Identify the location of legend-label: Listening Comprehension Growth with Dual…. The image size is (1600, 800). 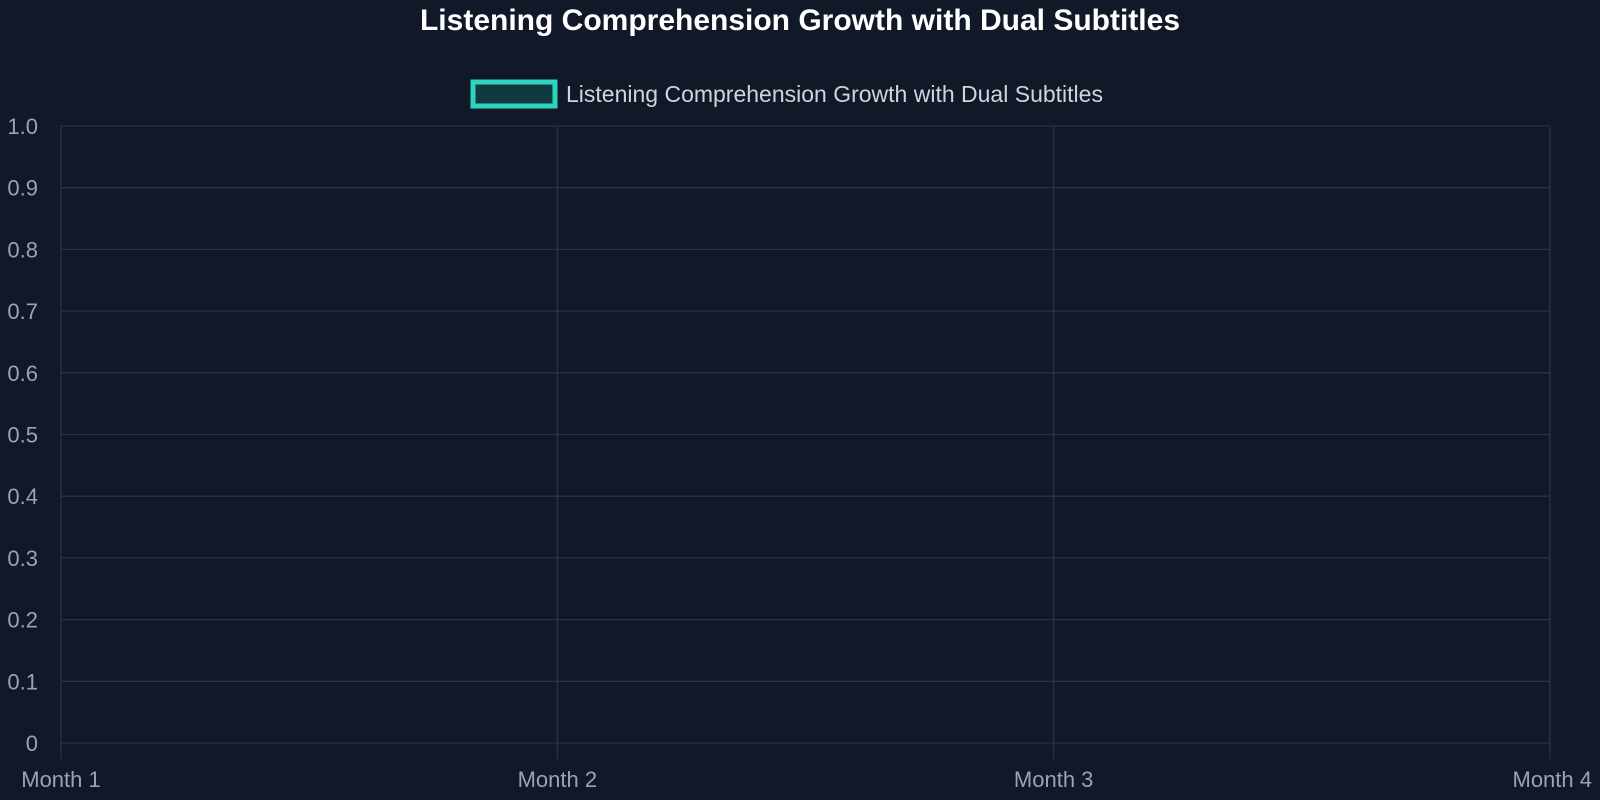
(834, 94).